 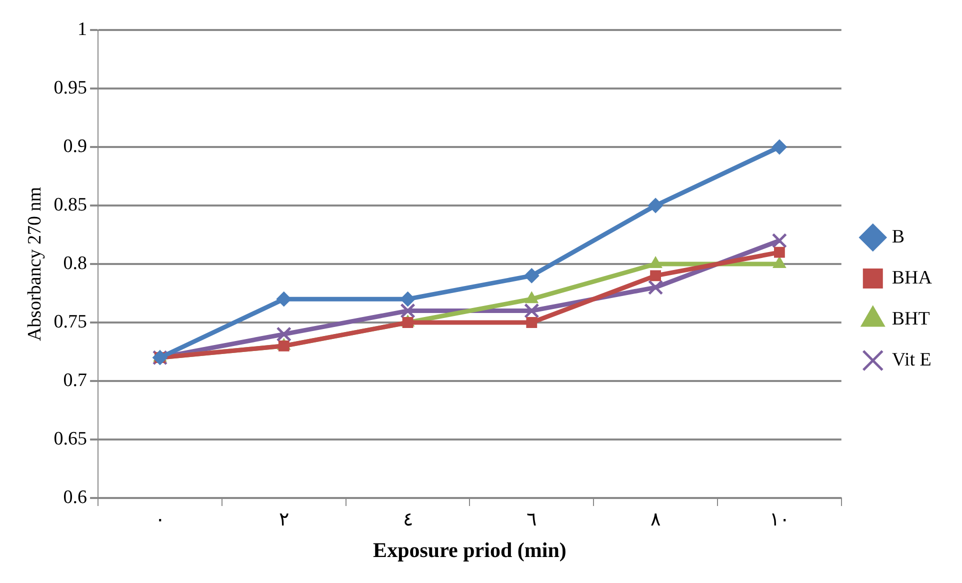 I want to click on y-tick-label: 1, so click(x=83, y=29).